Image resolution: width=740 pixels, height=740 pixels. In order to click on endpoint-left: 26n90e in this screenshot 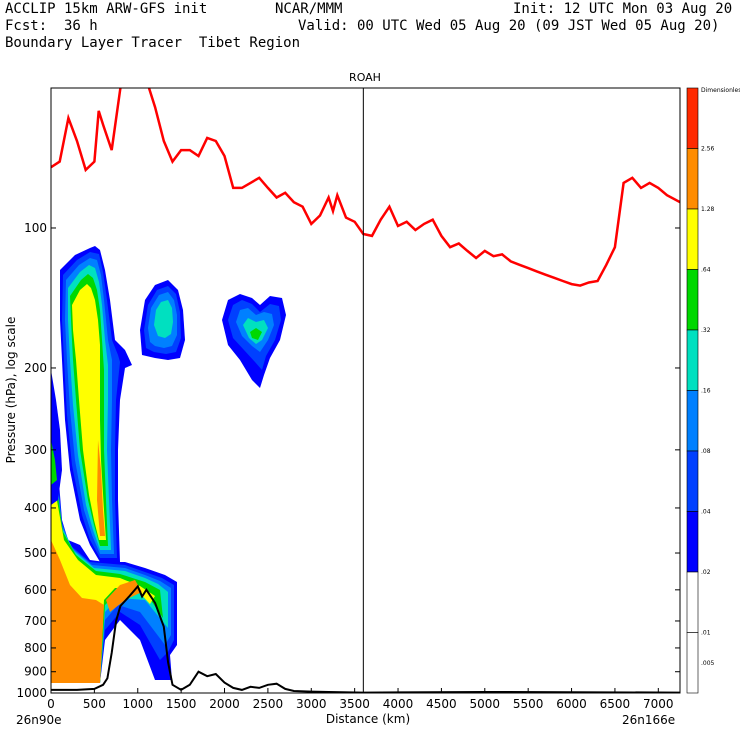, I will do `click(39, 720)`.